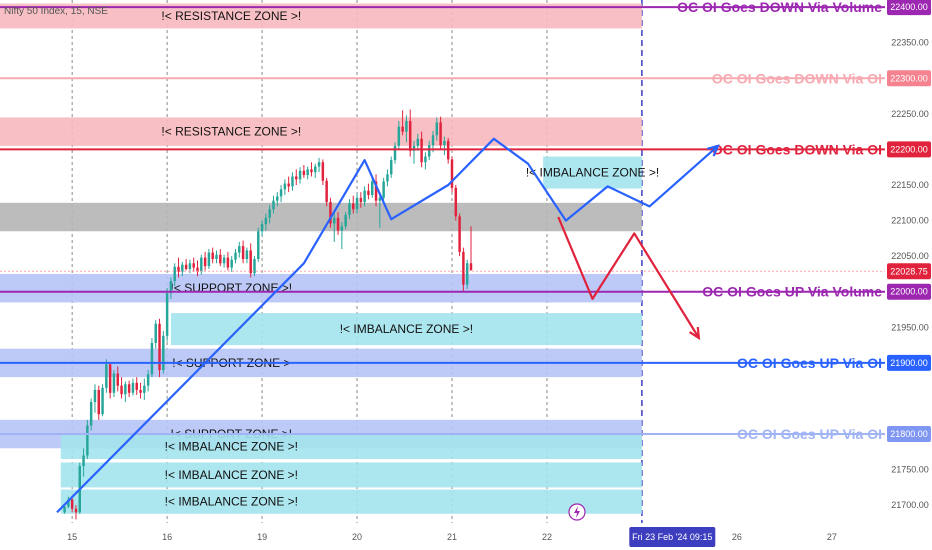  Describe the element at coordinates (910, 470) in the screenshot. I see `price-tick-label: 21750.00` at that location.